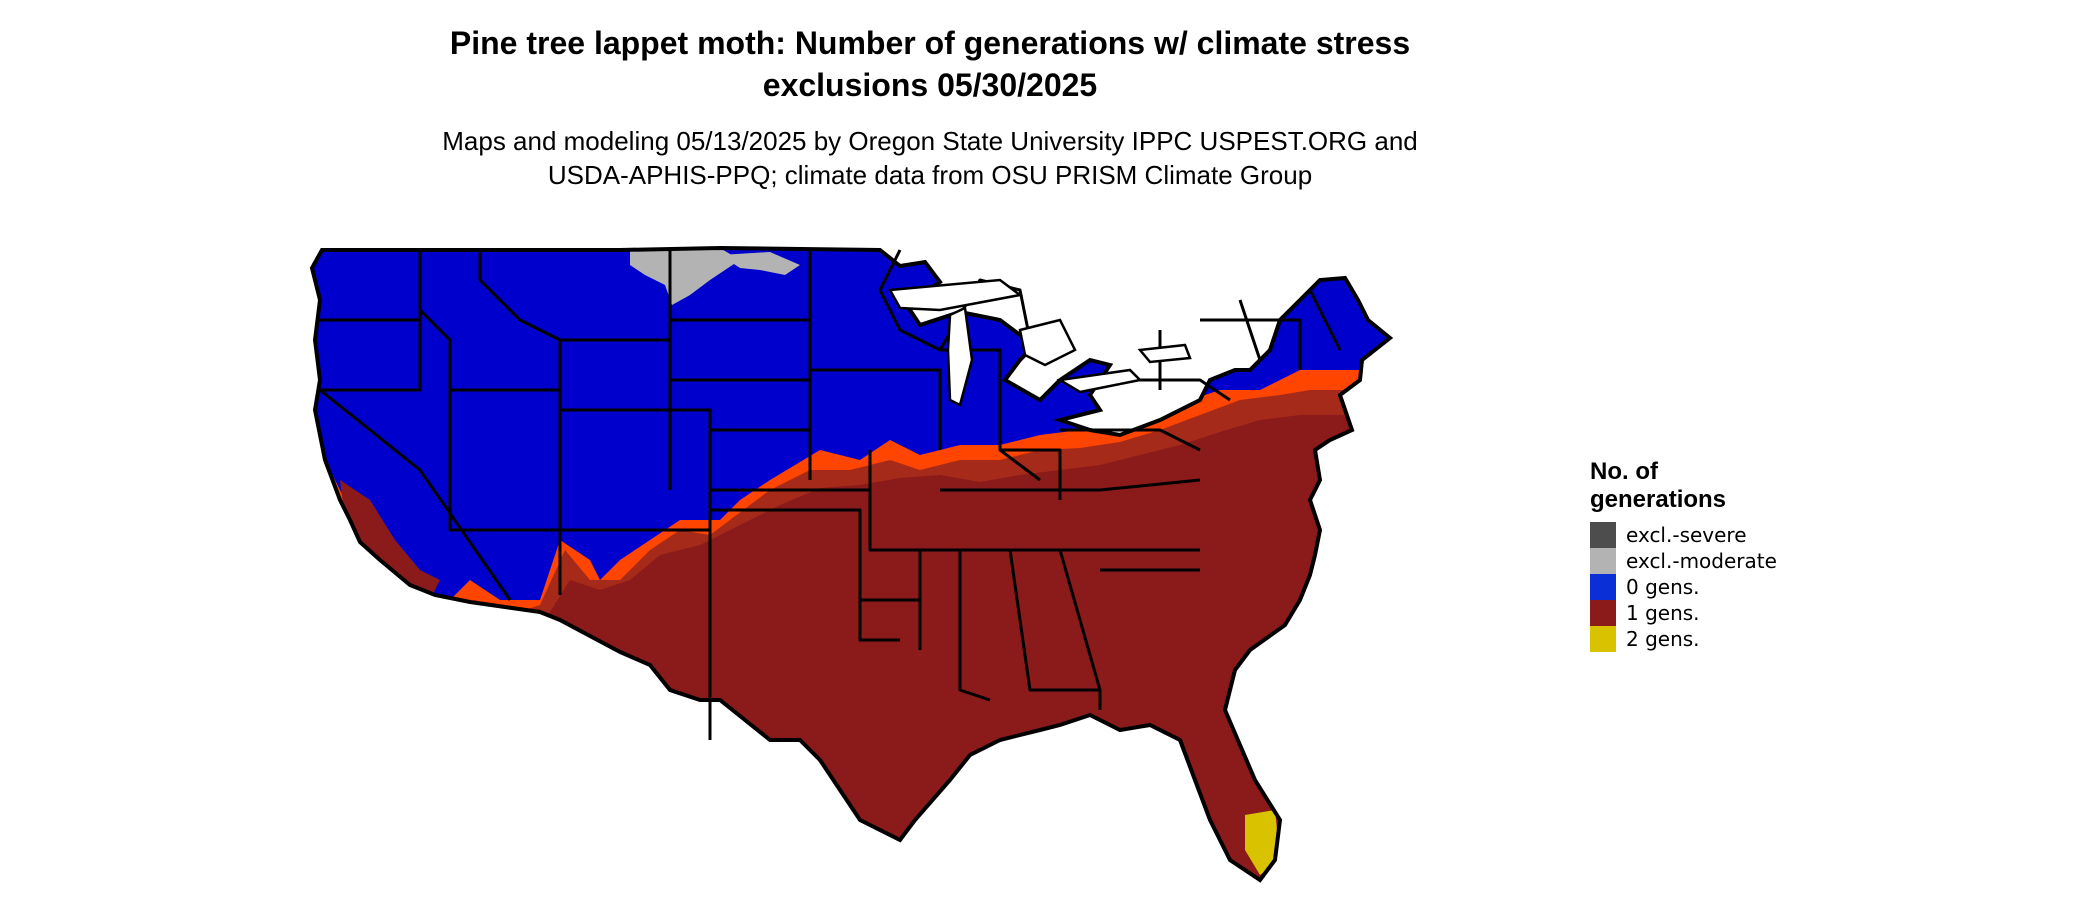  Describe the element at coordinates (1740, 587) in the screenshot. I see `legend-item-0-gens: 0 gens.` at that location.